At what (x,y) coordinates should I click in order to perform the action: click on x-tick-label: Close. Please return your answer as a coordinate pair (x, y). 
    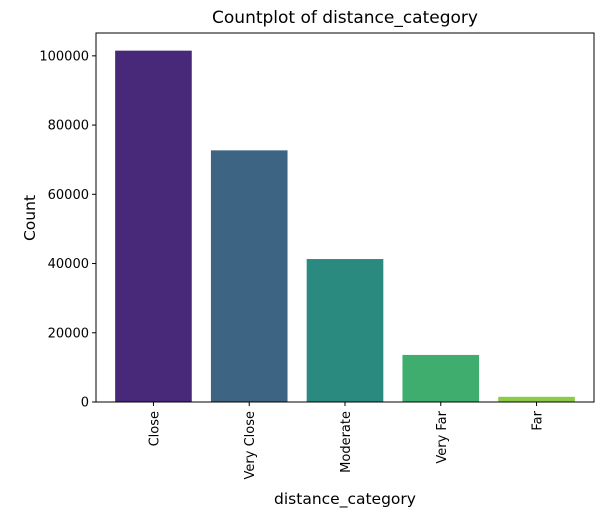
    Looking at the image, I should click on (154, 428).